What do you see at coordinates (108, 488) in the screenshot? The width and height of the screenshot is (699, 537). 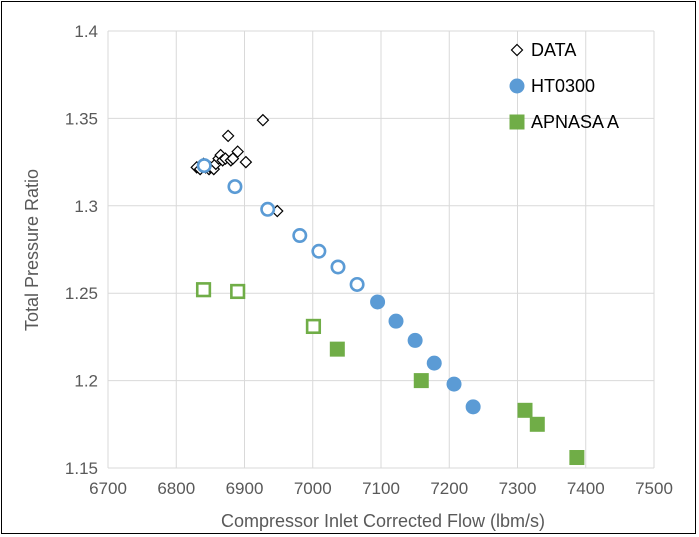 I see `x-tick-label: 6700` at bounding box center [108, 488].